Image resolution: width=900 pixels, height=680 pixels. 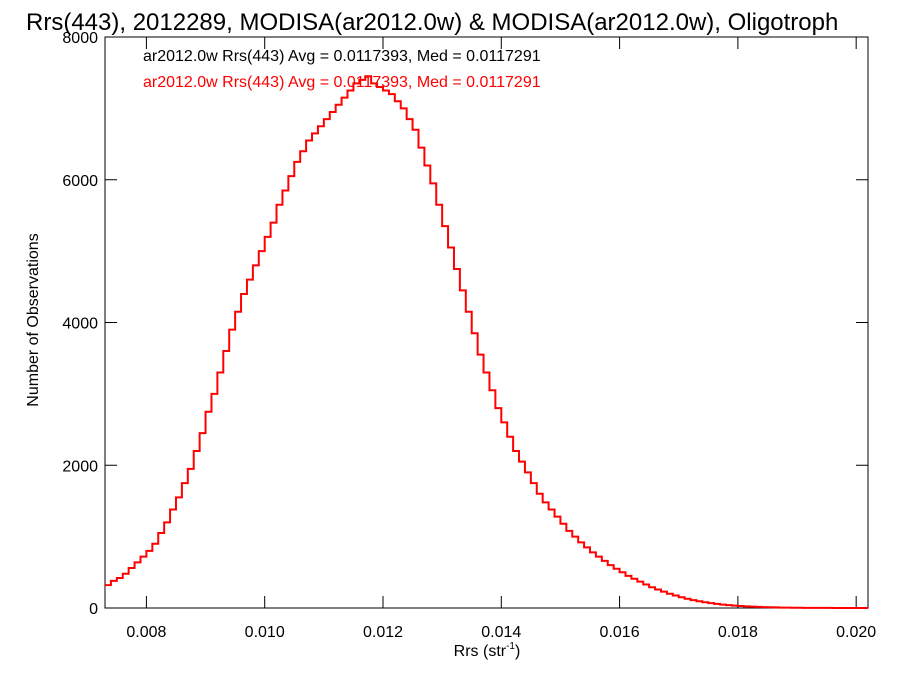 I want to click on x-tick-label: 0.012, so click(x=383, y=632).